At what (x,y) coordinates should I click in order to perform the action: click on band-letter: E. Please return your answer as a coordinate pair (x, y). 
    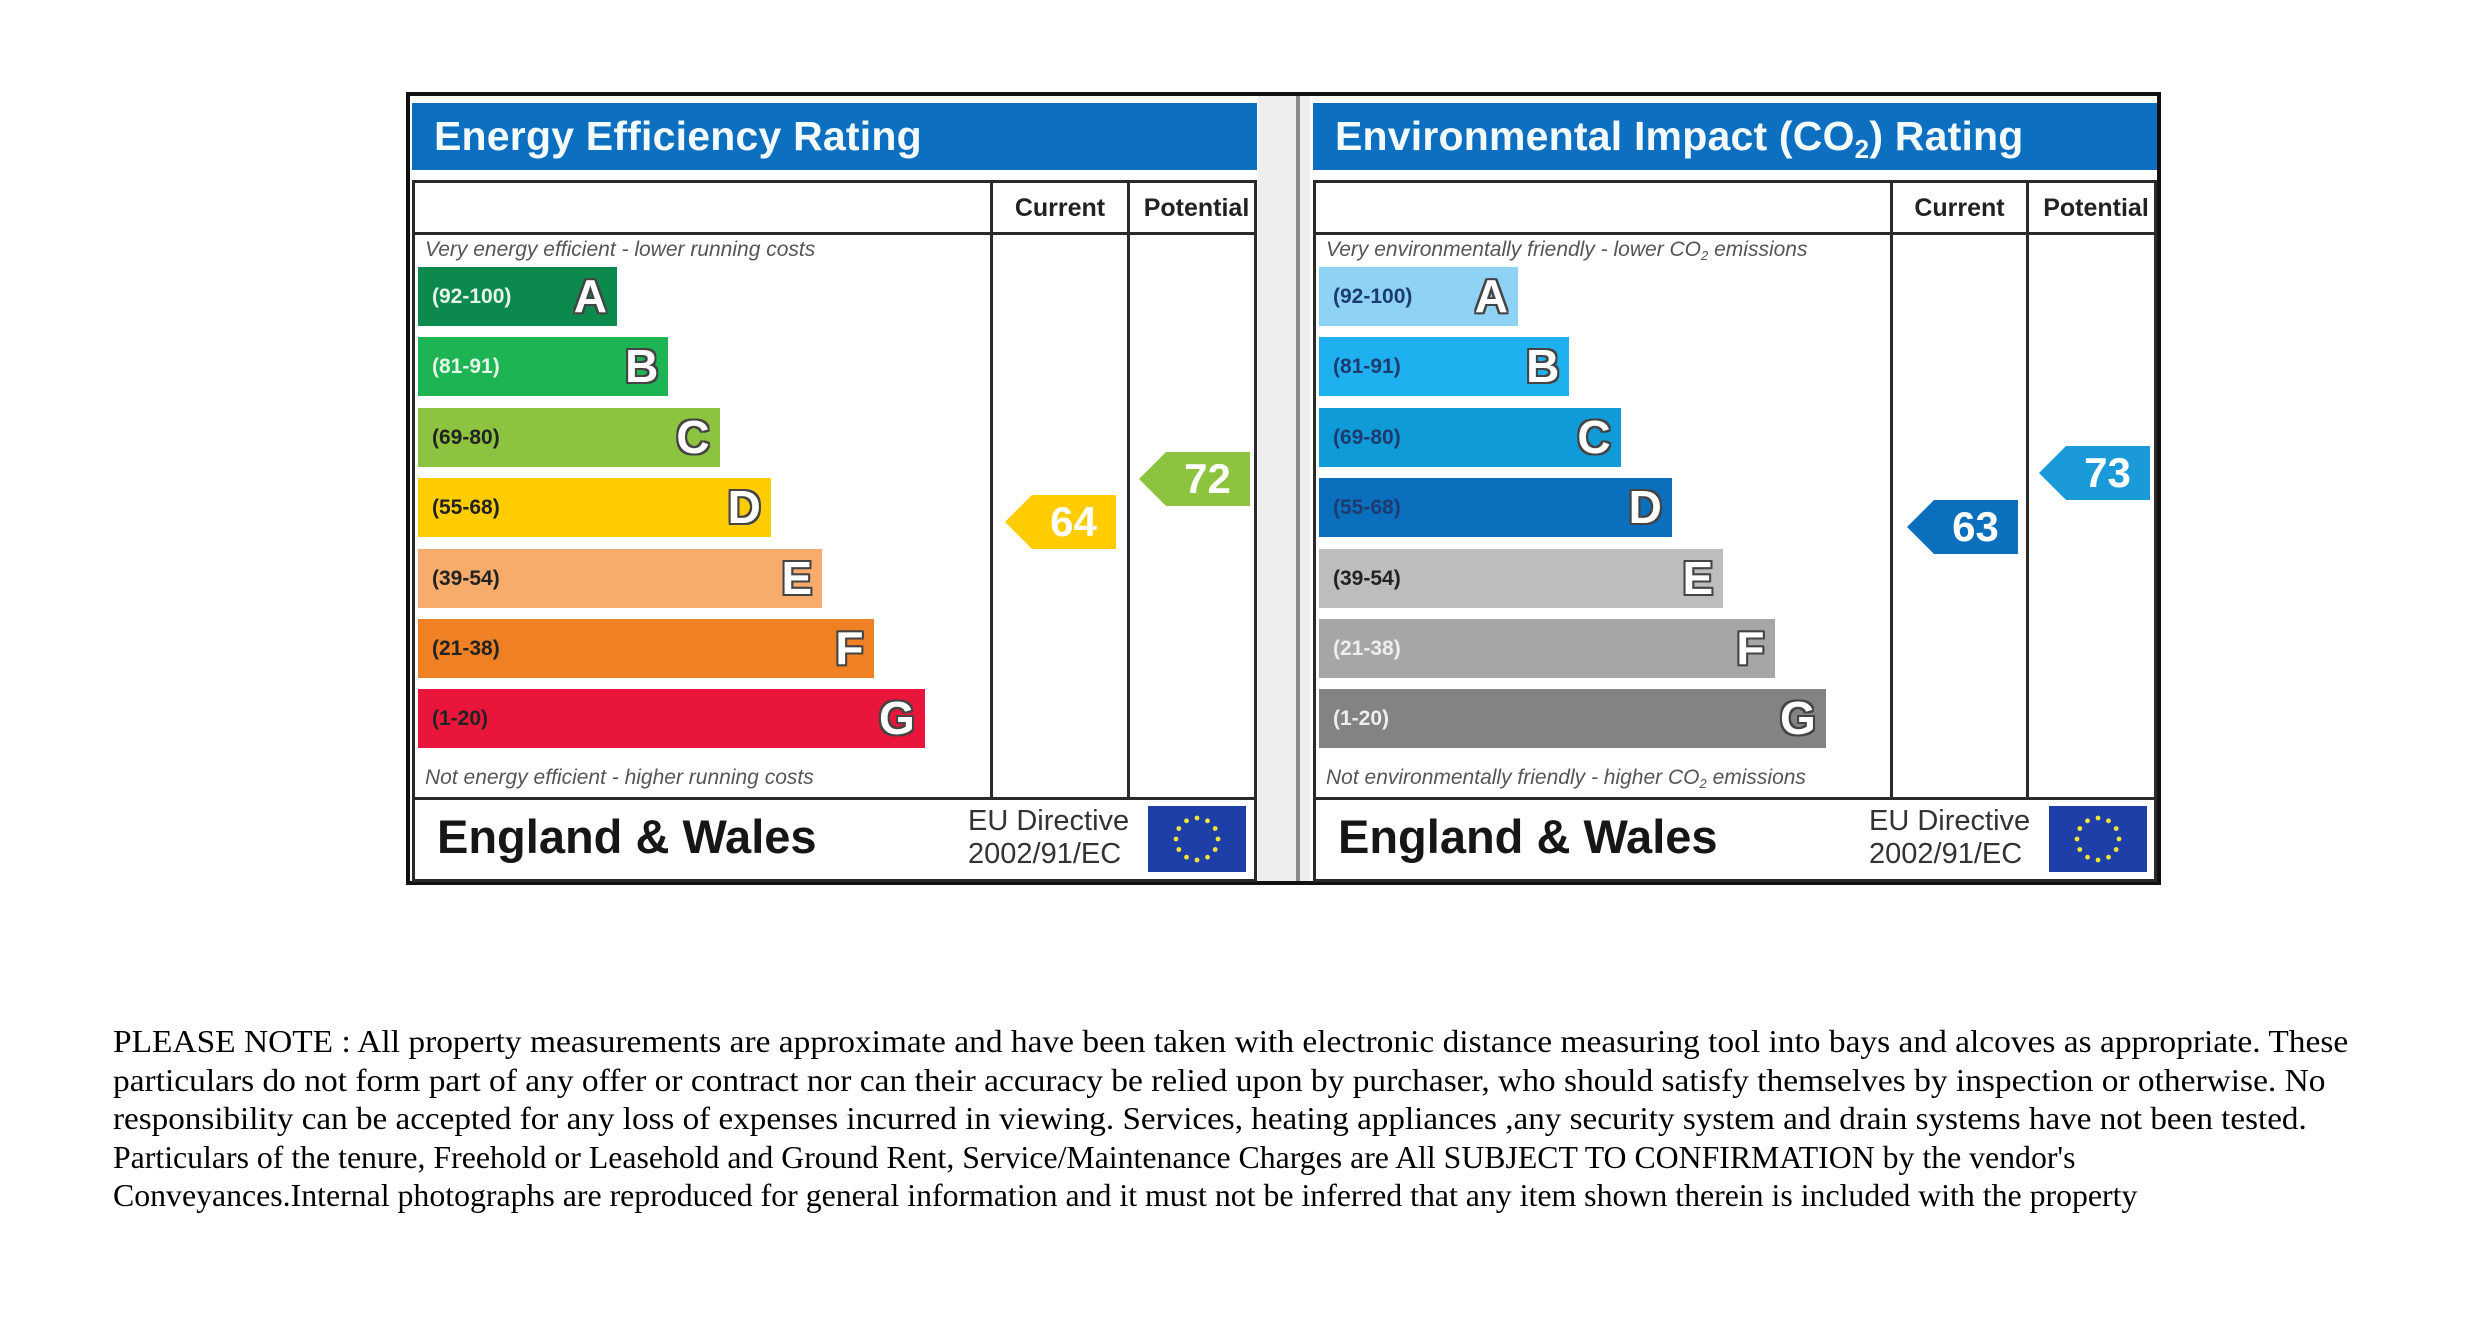
    Looking at the image, I should click on (797, 577).